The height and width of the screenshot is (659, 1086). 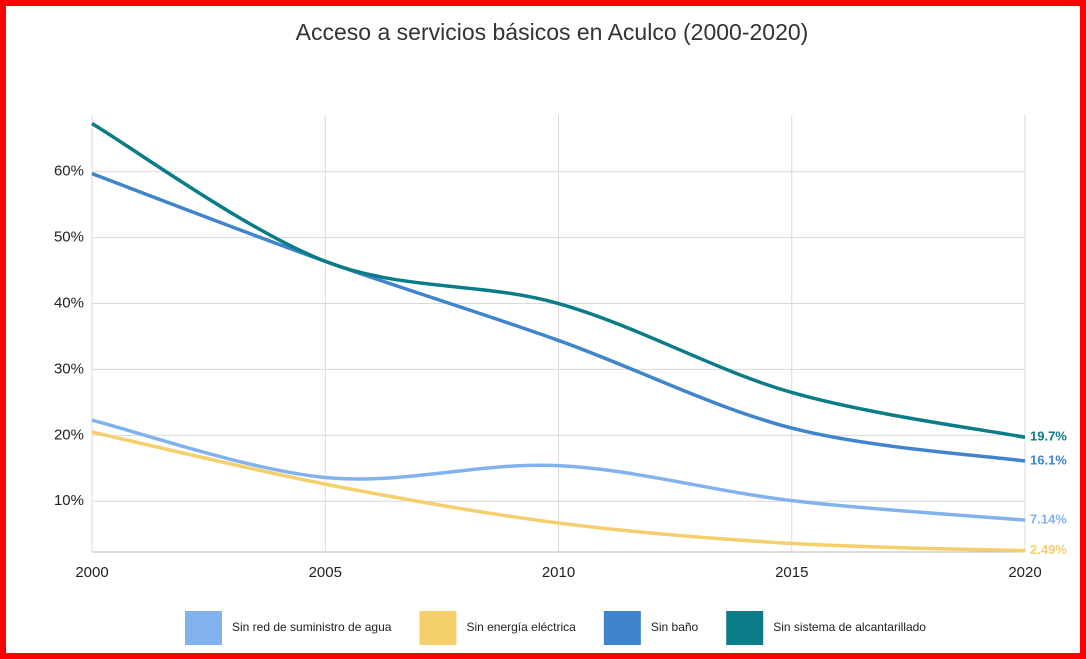 I want to click on legend-label: Sin red de suministro de agua, so click(x=312, y=627).